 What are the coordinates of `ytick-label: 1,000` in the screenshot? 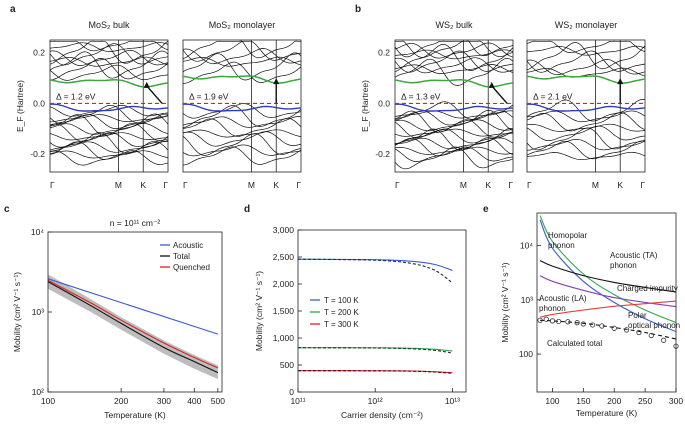 It's located at (284, 338).